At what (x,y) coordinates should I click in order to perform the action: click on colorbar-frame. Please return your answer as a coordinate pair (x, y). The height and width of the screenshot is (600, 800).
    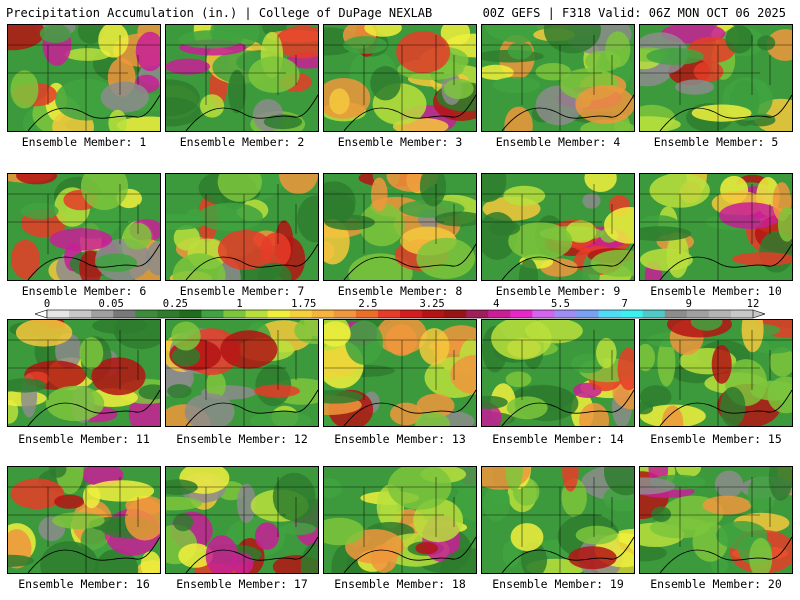
    Looking at the image, I should click on (400, 314).